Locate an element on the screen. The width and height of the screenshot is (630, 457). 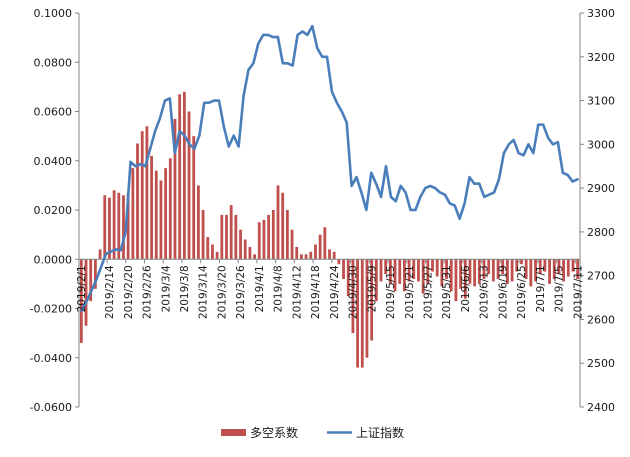
x-tick-label: 2019/5/27 is located at coordinates (428, 292).